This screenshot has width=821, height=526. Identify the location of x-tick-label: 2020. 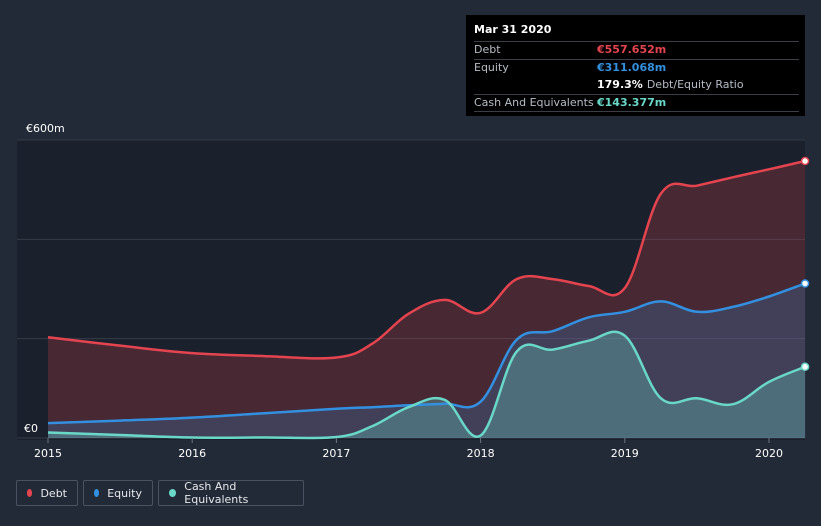
(769, 453).